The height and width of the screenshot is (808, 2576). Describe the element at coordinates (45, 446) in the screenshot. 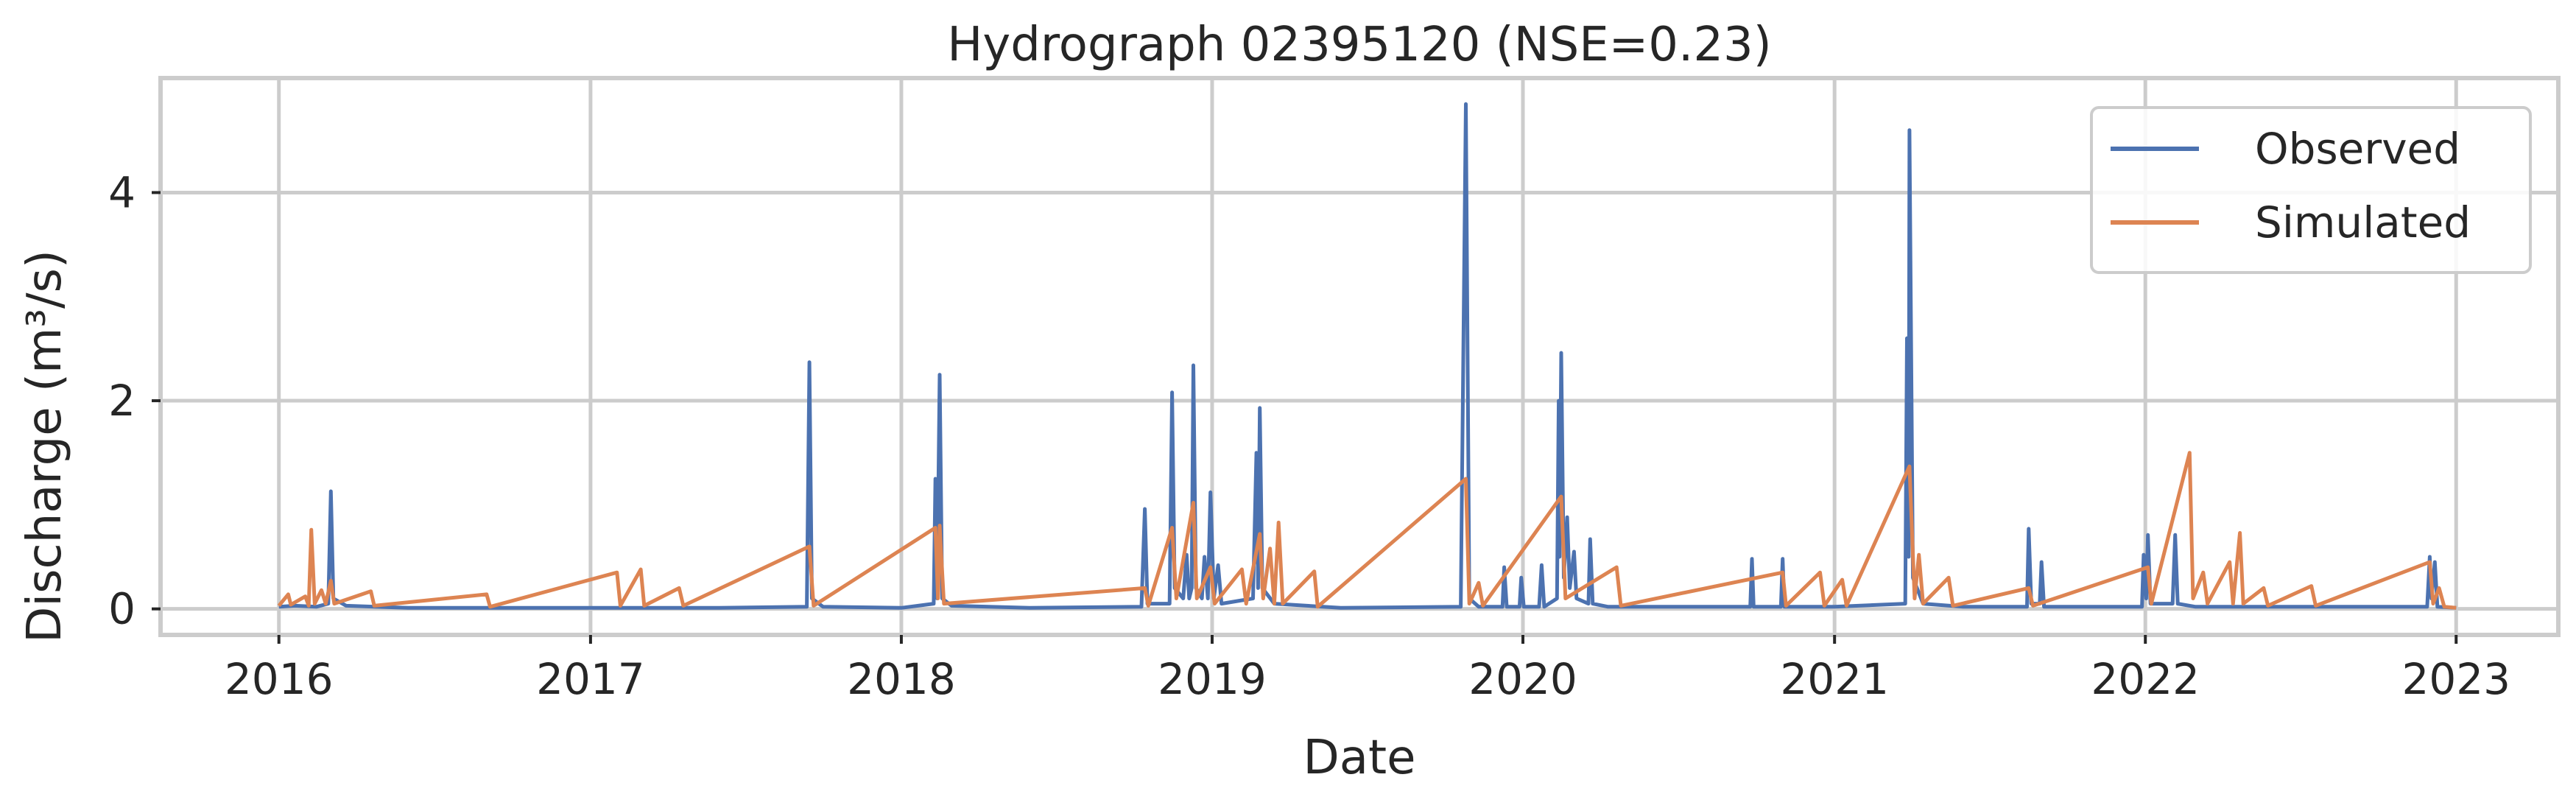

I see `y-axis-label: Discharge (m³/s)` at that location.